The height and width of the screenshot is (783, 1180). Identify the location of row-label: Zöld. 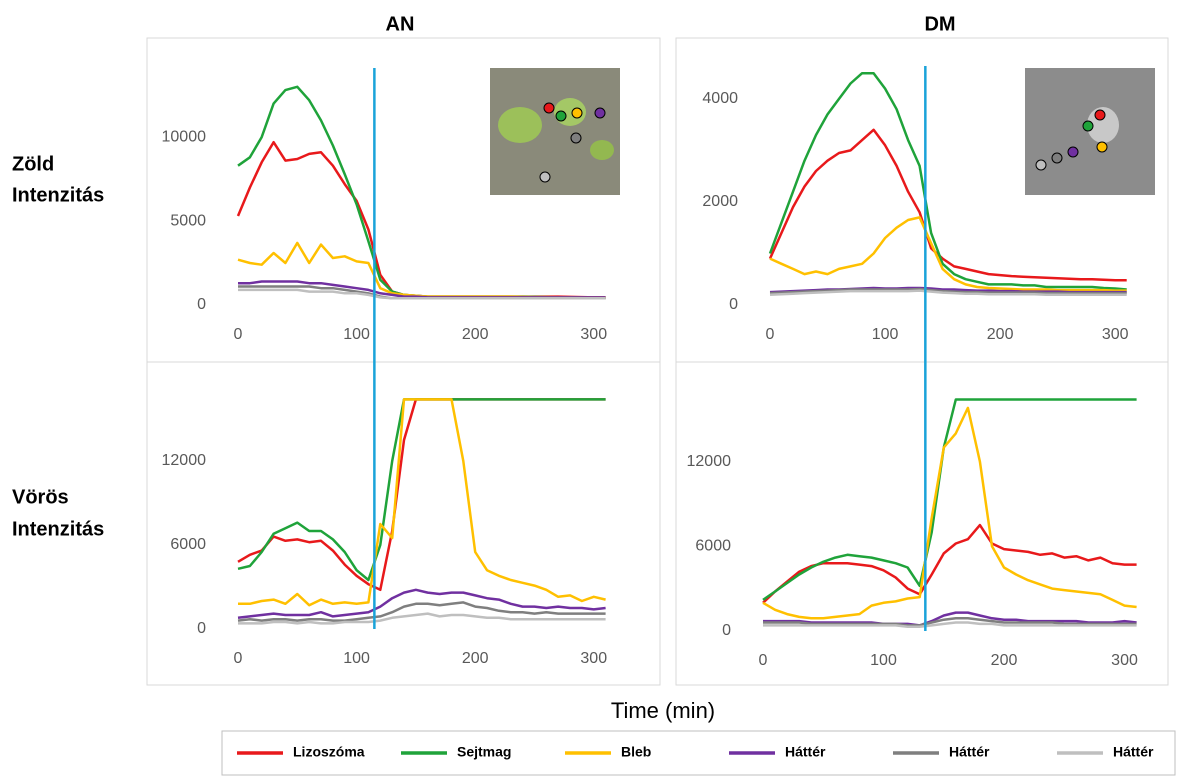
(33, 164).